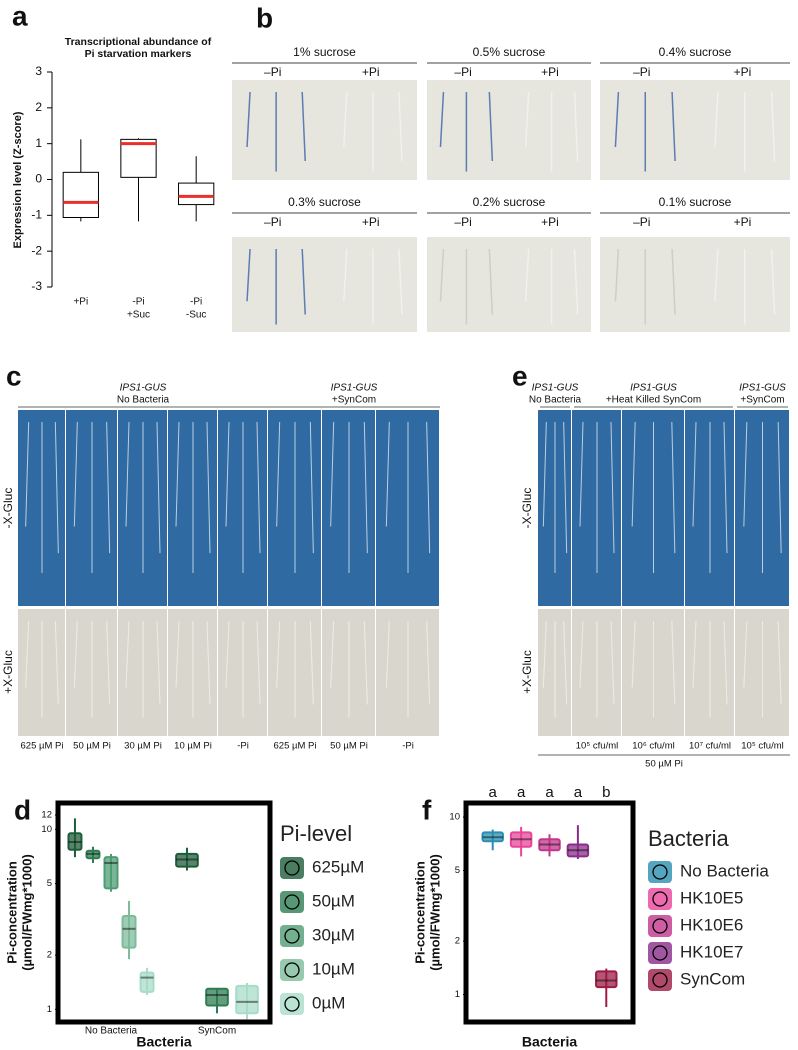 The image size is (798, 1050). I want to click on chart-title: Pi starvation markers, so click(138, 54).